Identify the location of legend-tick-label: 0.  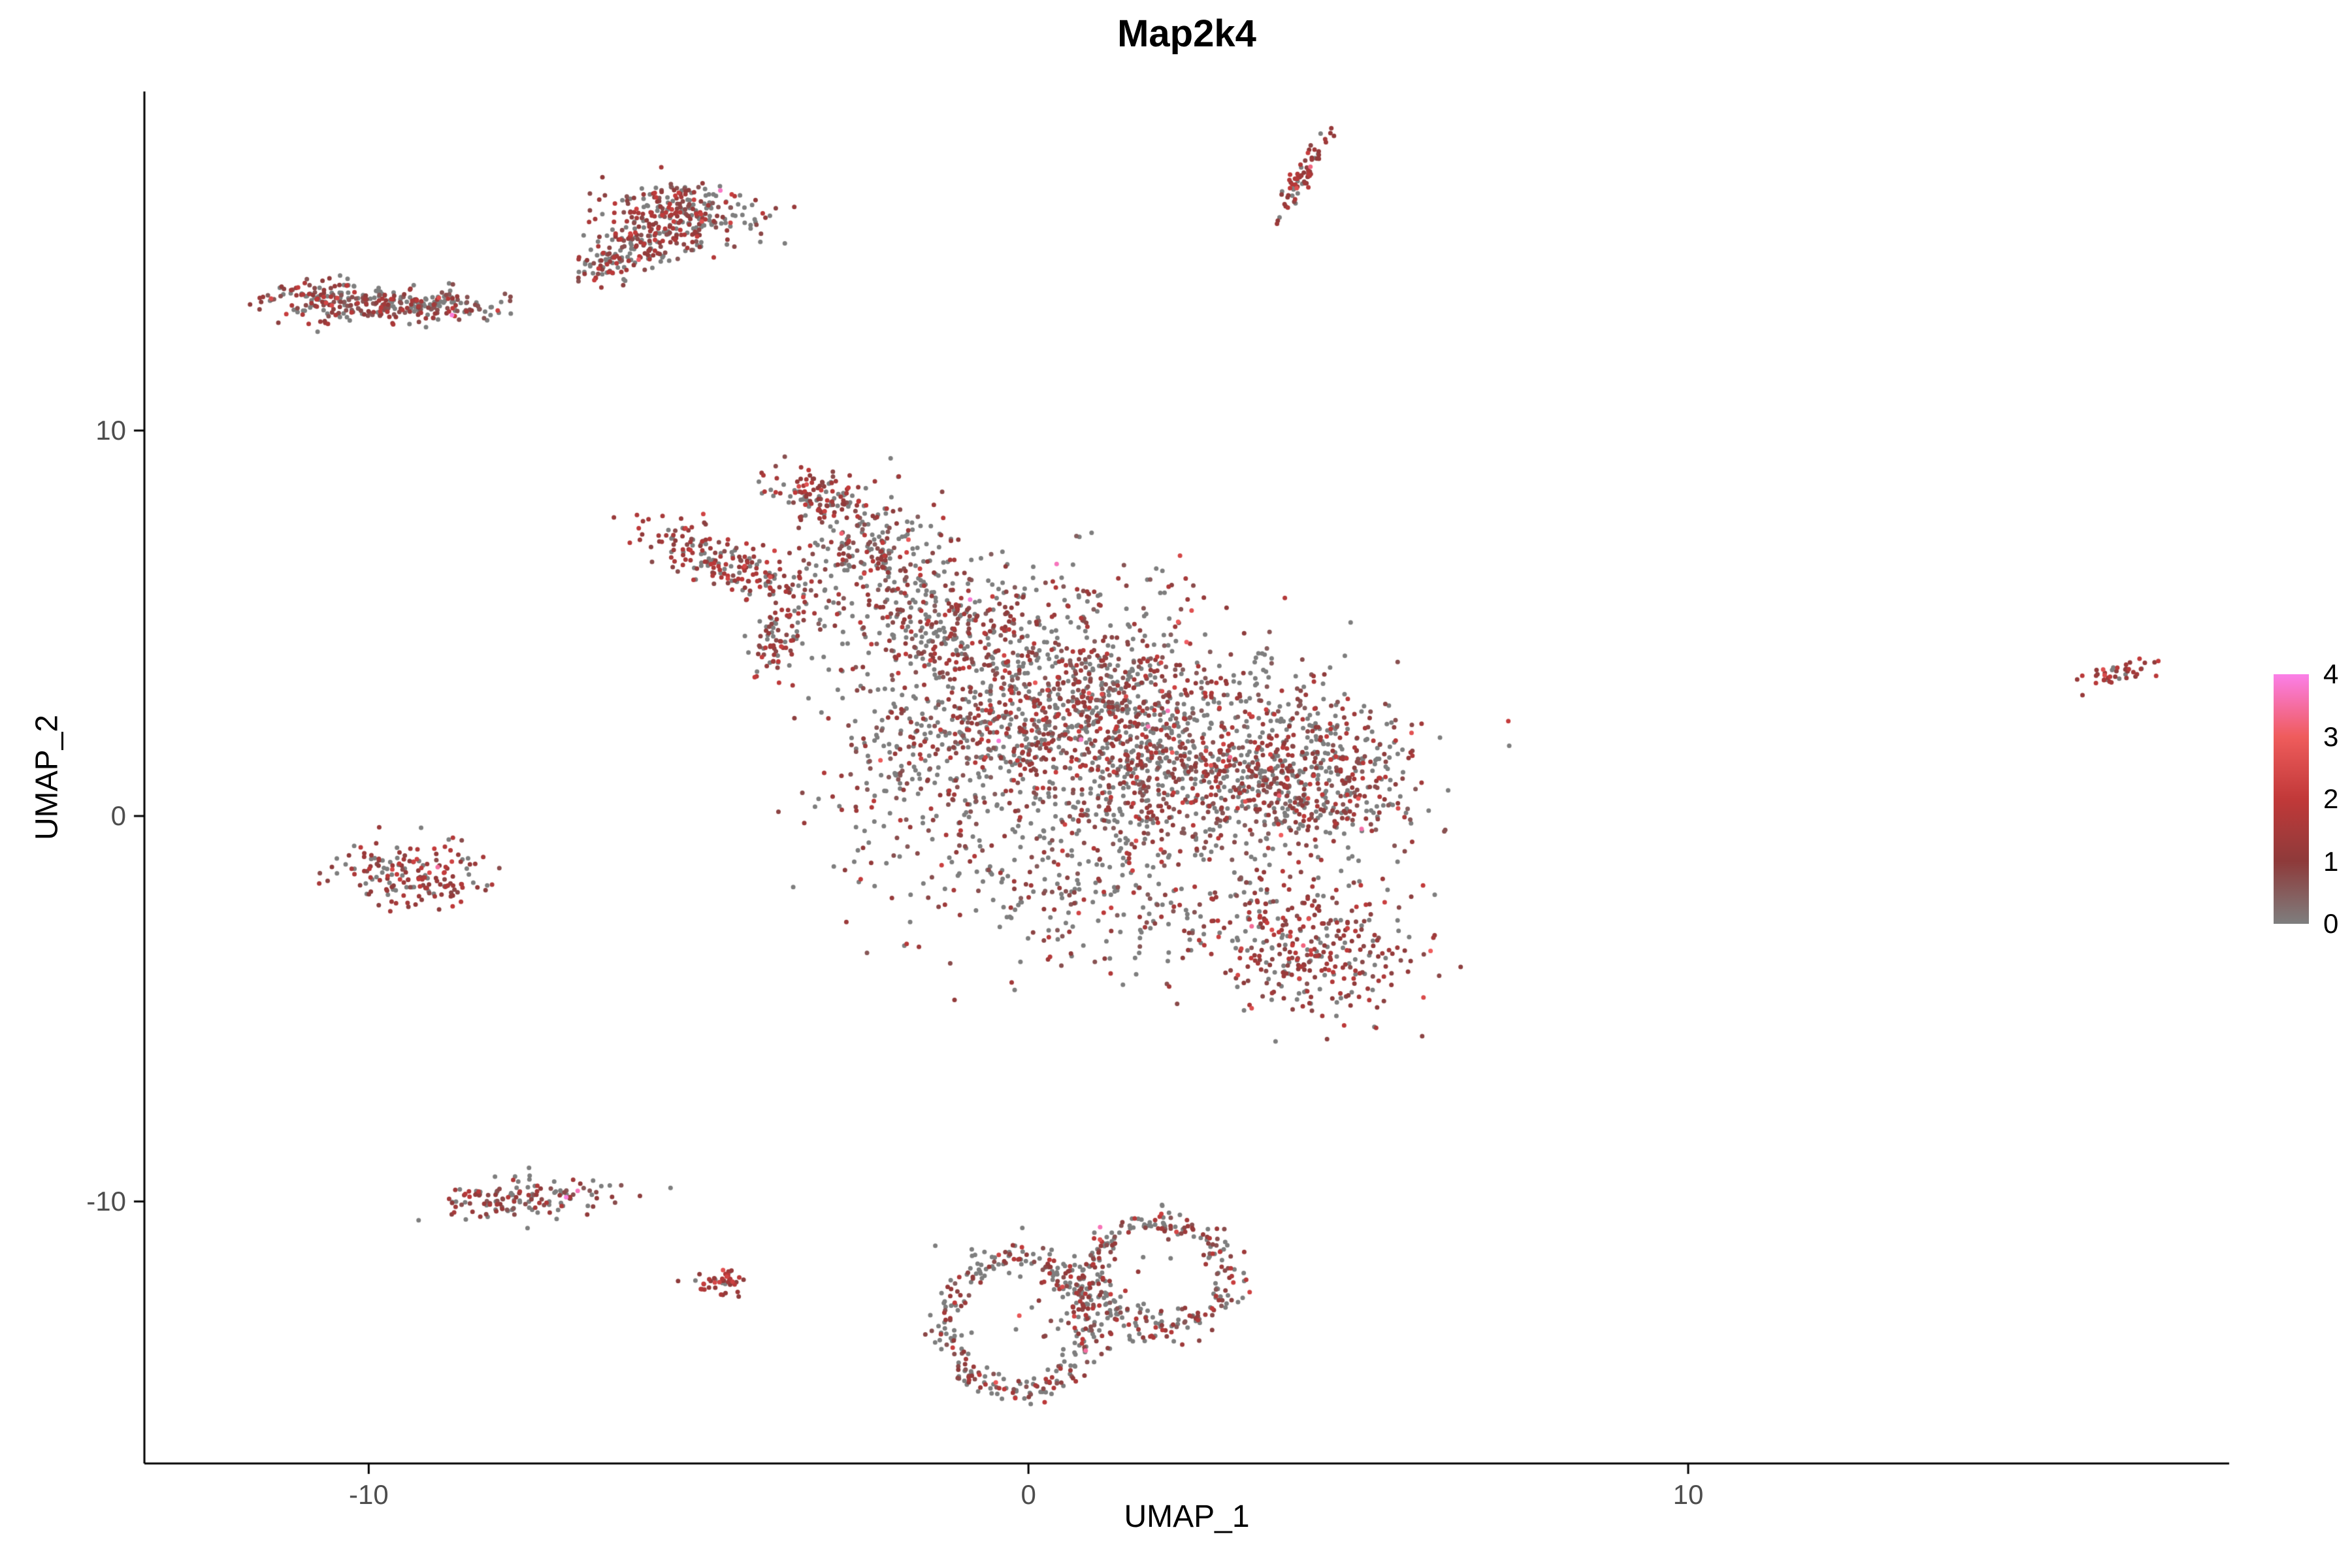
(2331, 923).